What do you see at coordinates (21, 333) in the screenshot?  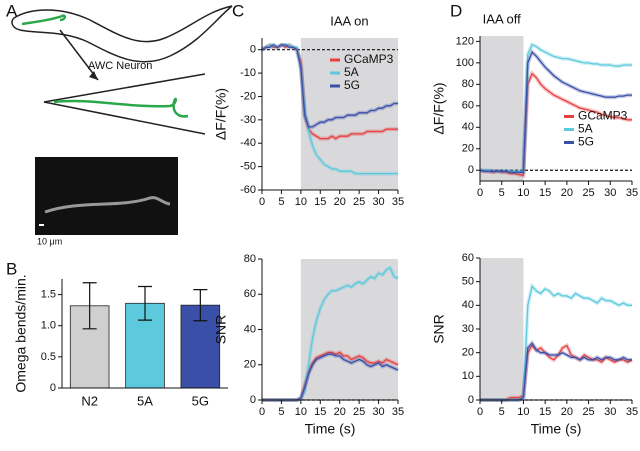 I see `y-axis-label: Omega bends/min.` at bounding box center [21, 333].